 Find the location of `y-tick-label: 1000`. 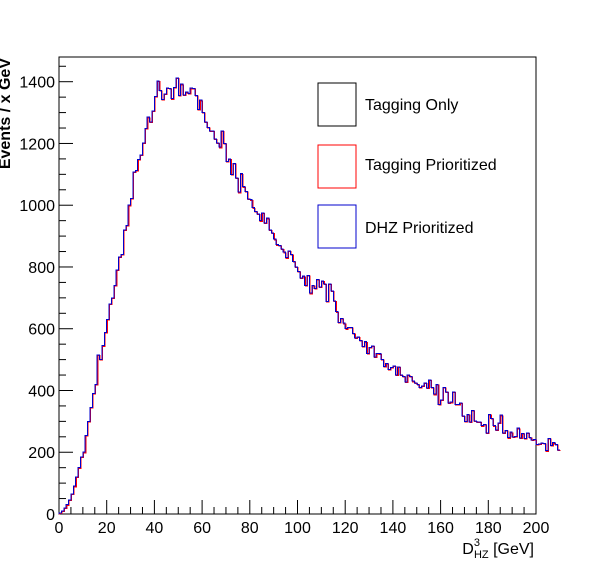

y-tick-label: 1000 is located at coordinates (37, 206).